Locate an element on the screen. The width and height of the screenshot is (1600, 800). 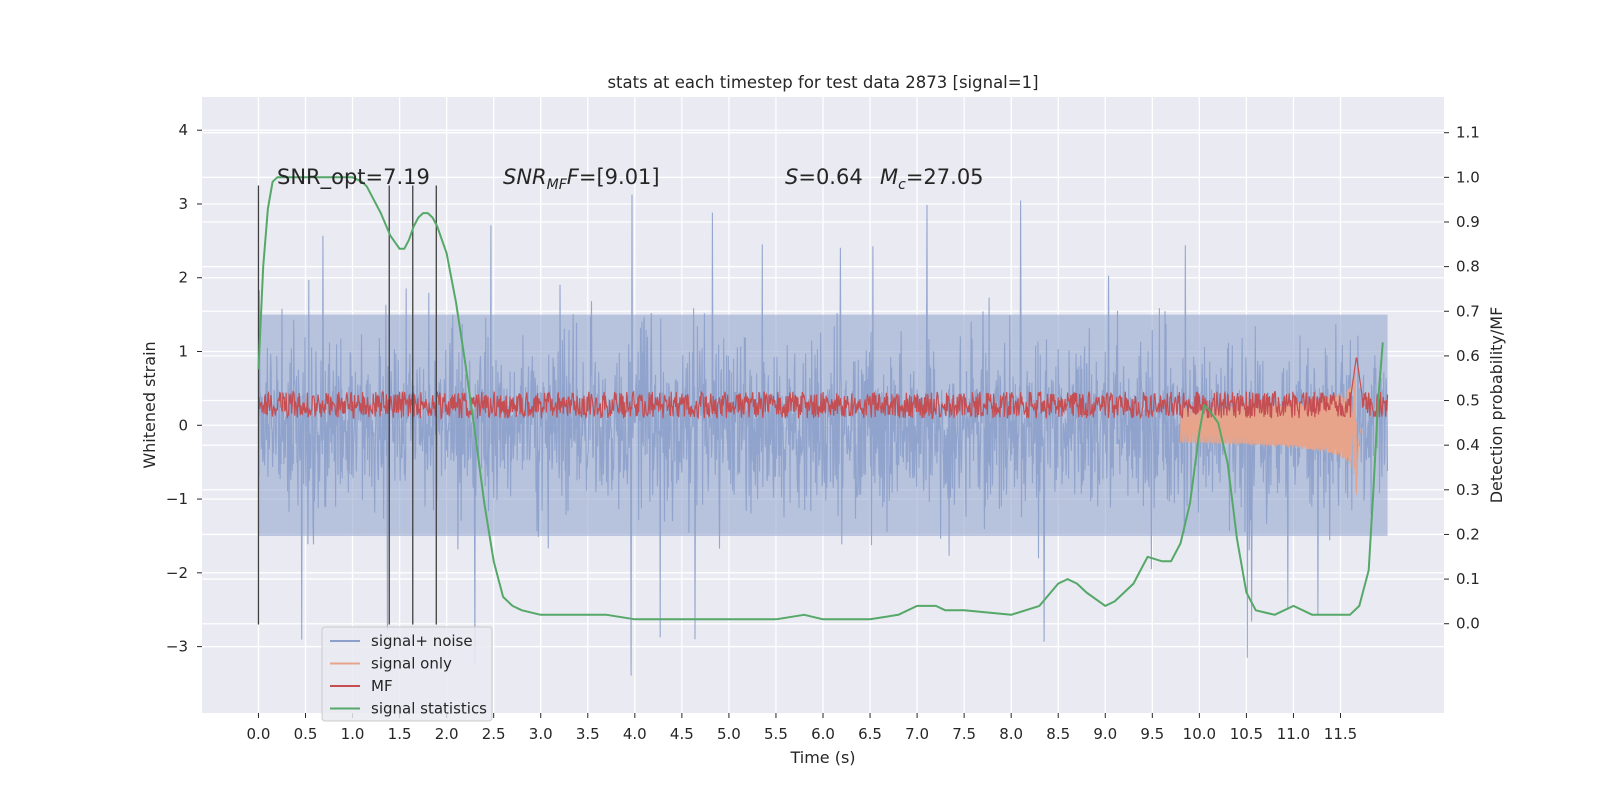
x-tick-label: 7.0 is located at coordinates (917, 734).